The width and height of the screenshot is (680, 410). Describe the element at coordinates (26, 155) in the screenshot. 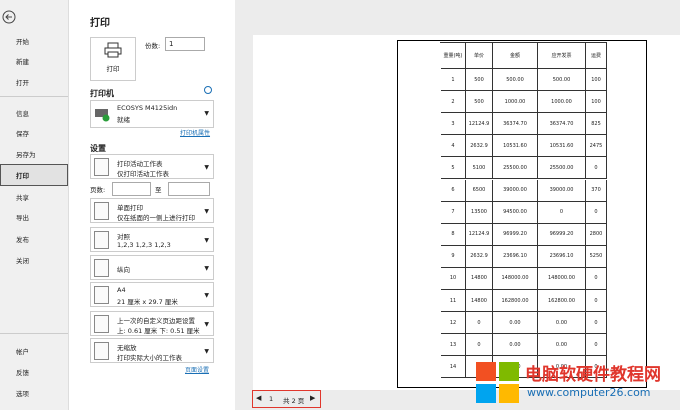

I see `sidebar-item: 另存为` at that location.